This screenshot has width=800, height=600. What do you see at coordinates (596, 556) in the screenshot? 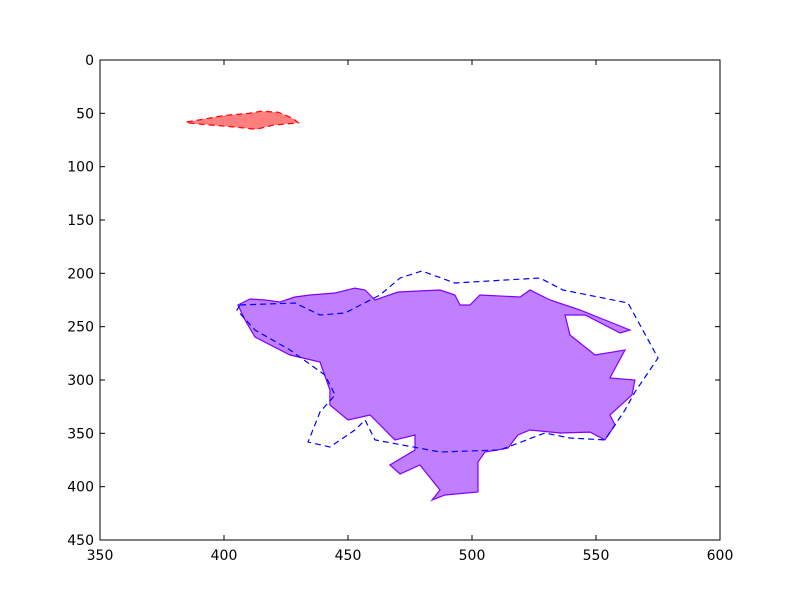
I see `x-tick-label: 550` at bounding box center [596, 556].